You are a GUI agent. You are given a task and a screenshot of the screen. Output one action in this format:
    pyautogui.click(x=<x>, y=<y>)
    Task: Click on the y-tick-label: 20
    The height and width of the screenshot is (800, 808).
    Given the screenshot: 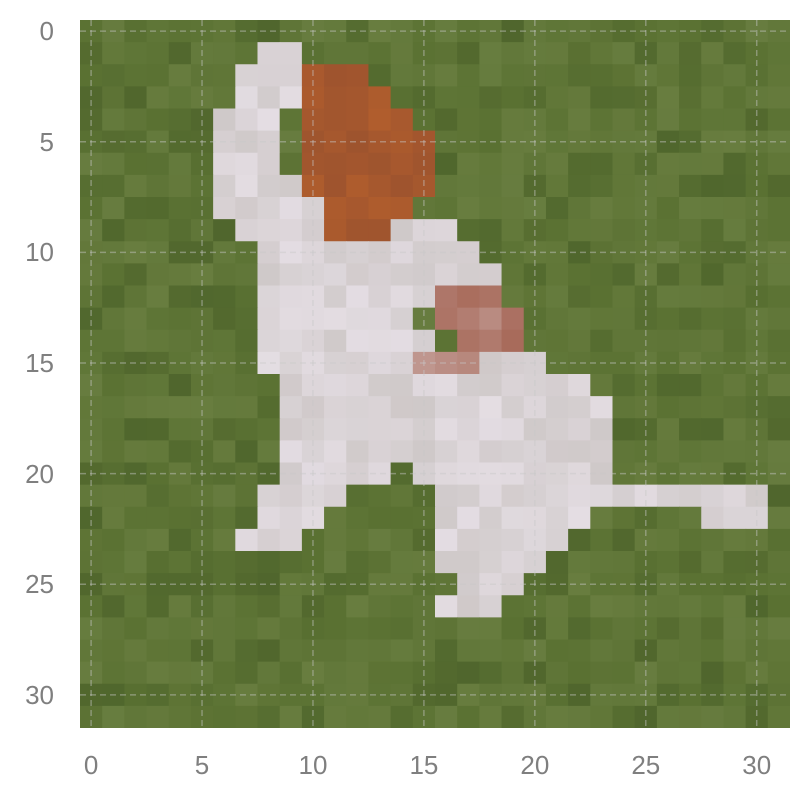 What is the action you would take?
    pyautogui.click(x=39, y=473)
    